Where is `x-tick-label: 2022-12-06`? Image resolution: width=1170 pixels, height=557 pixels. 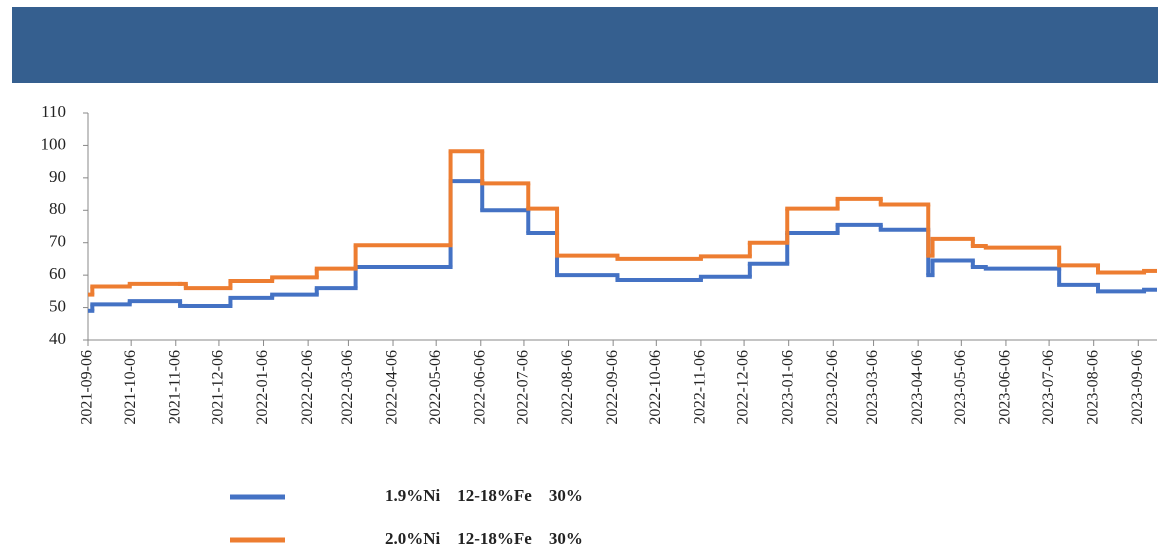
x-tick-label: 2022-12-06 is located at coordinates (743, 387).